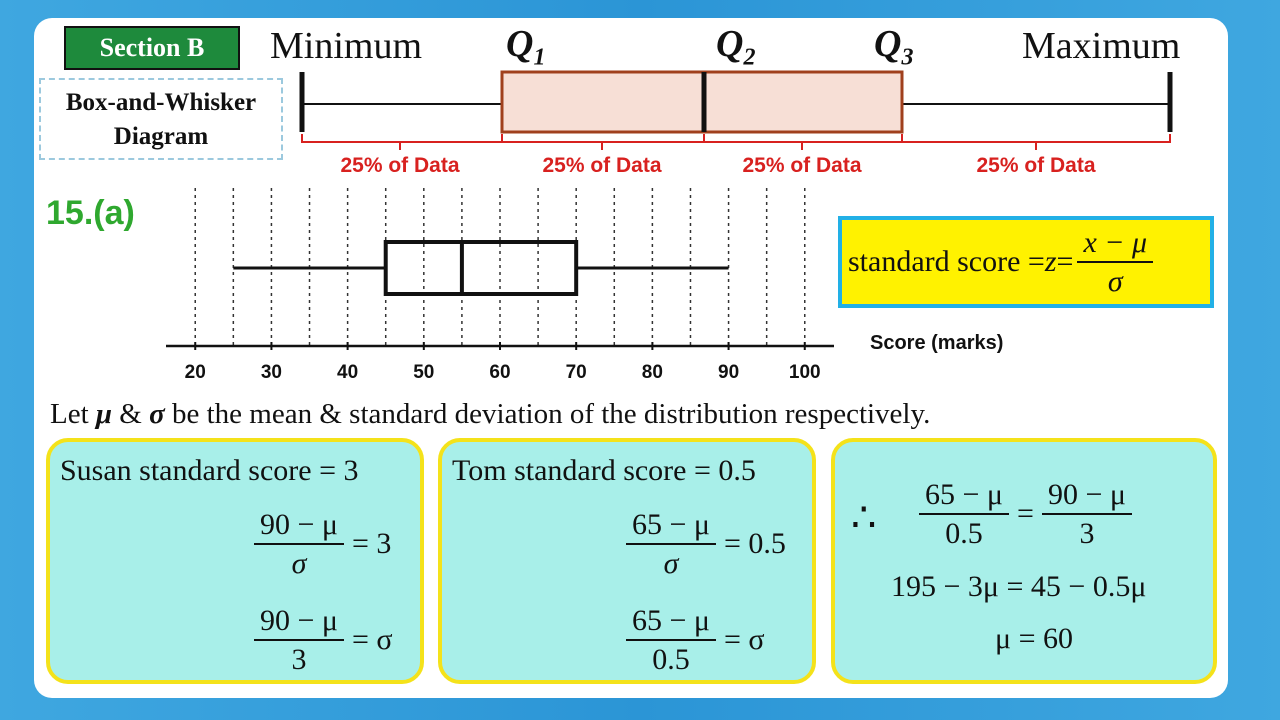 The height and width of the screenshot is (720, 1280). I want to click on q3-label: Q3, so click(894, 47).